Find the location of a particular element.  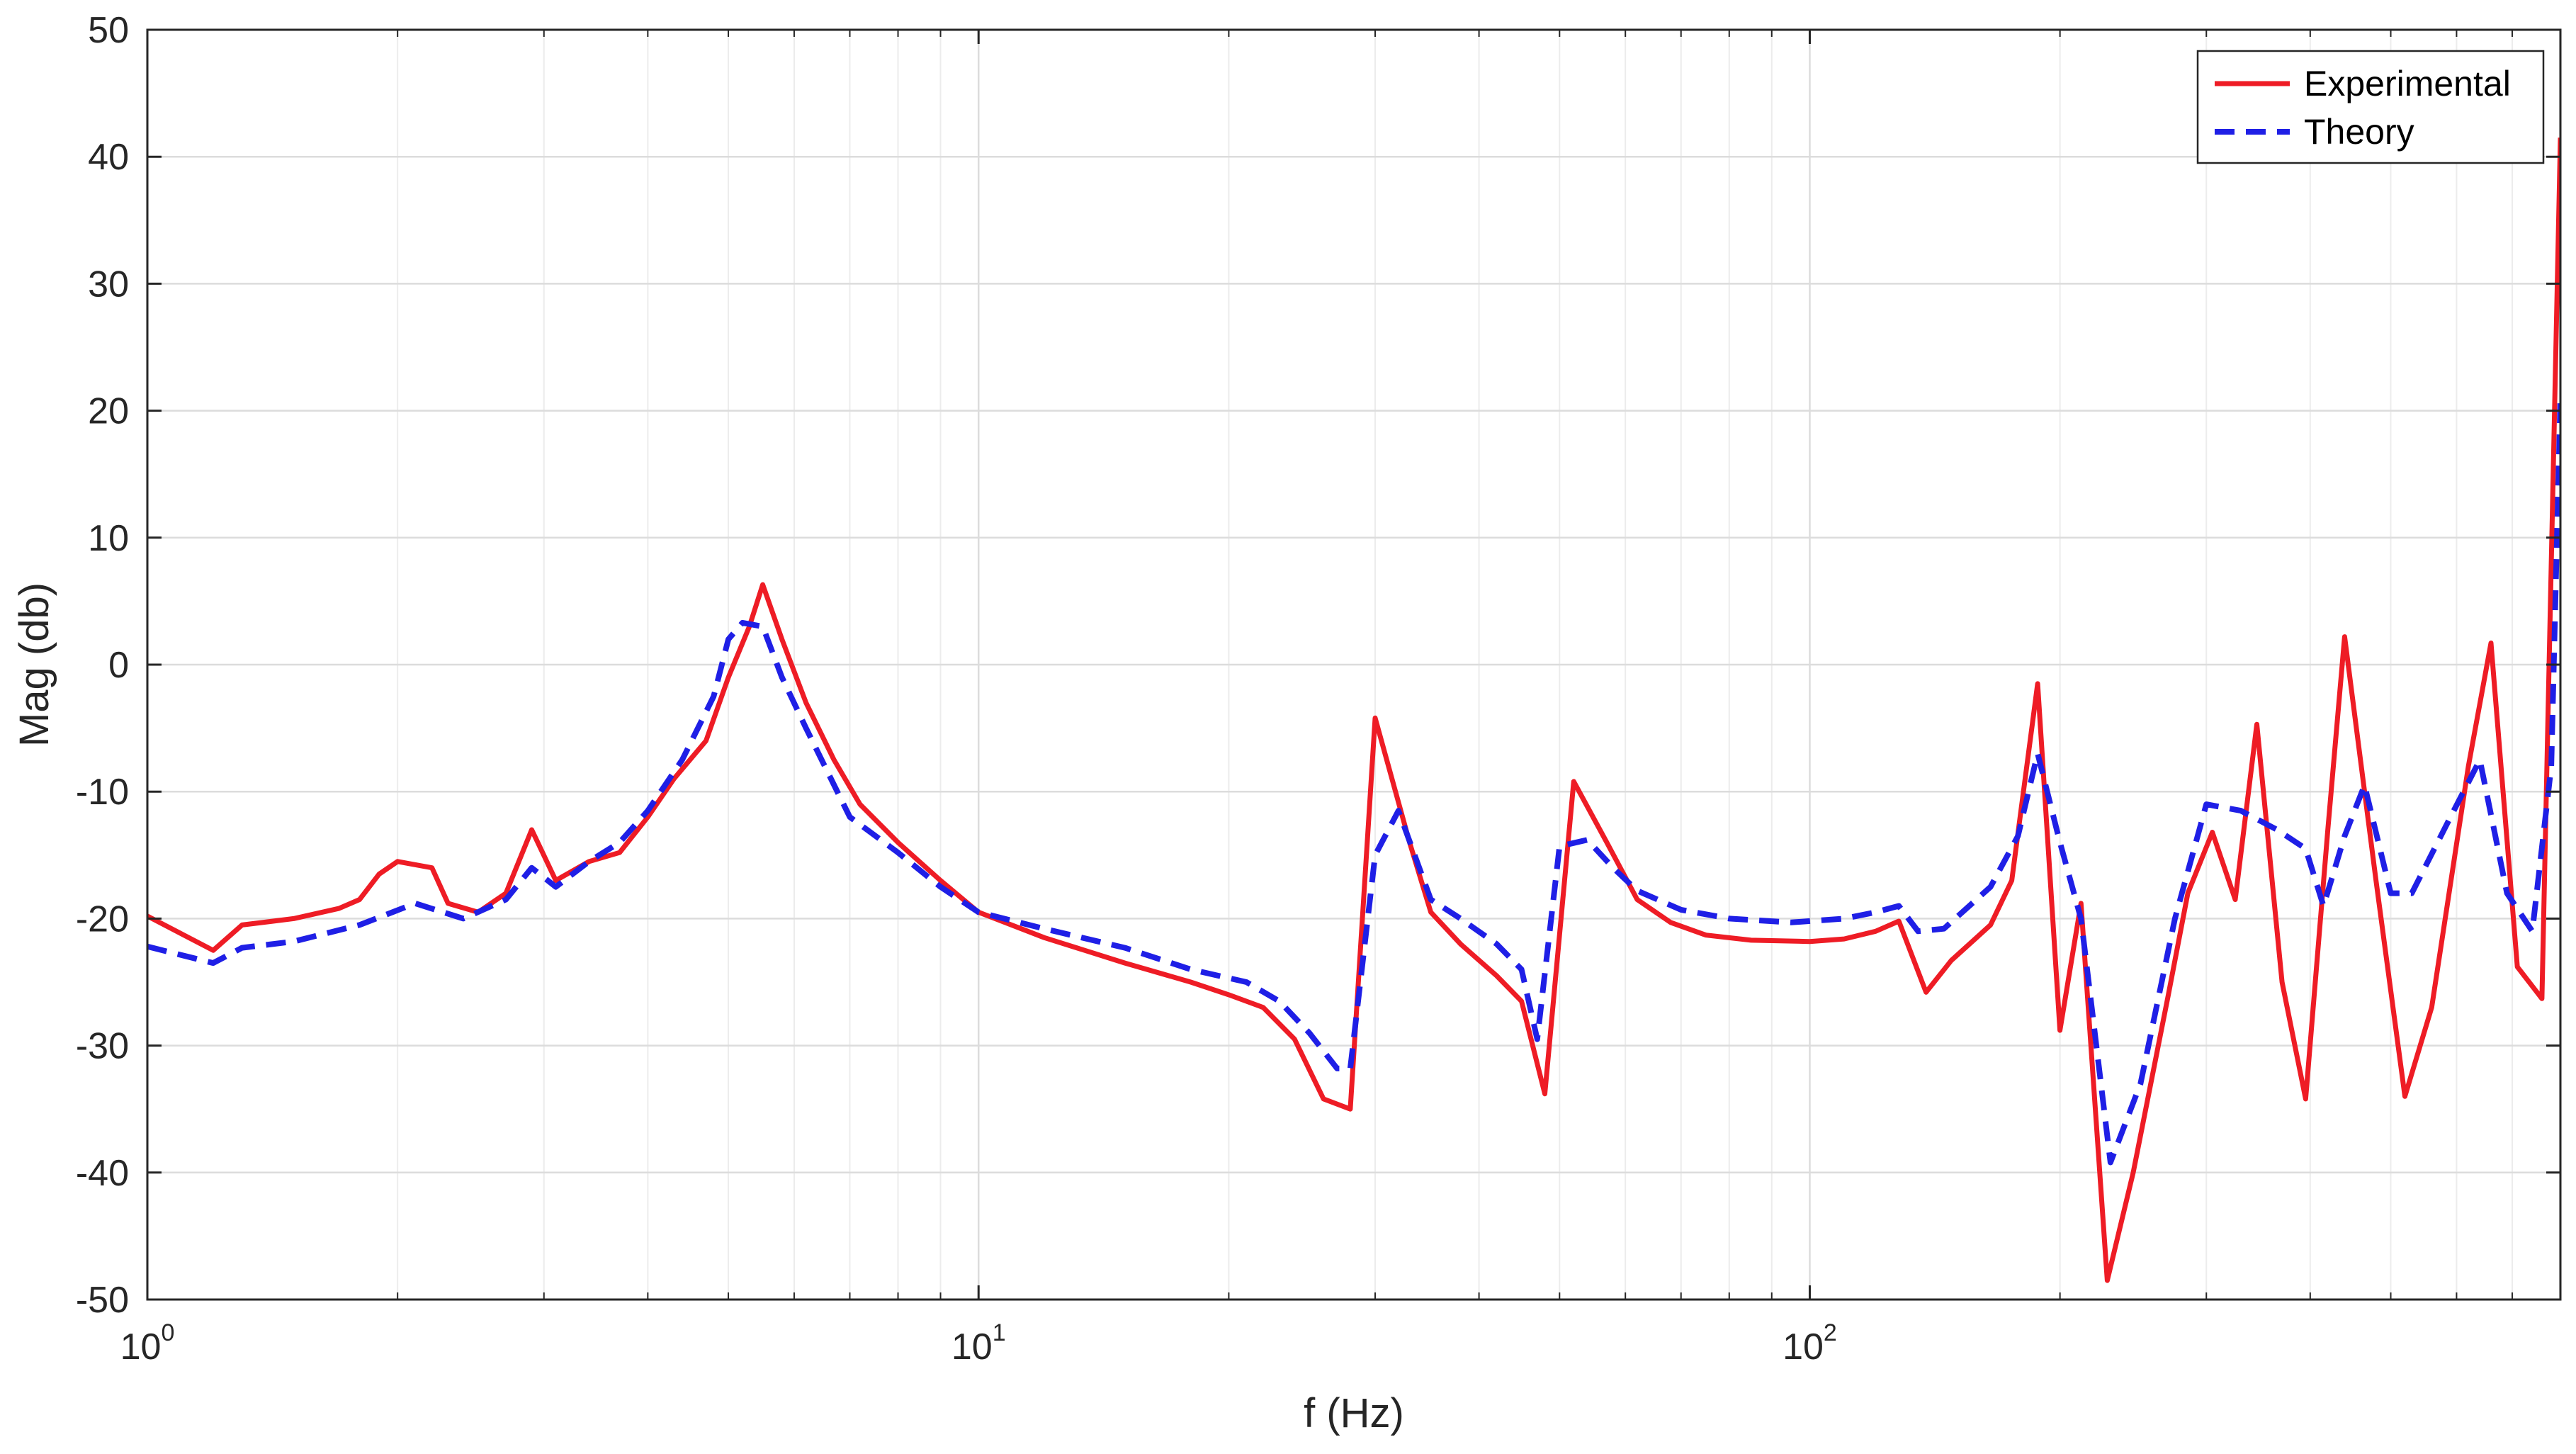

y-tick-label: -50 is located at coordinates (103, 1300).